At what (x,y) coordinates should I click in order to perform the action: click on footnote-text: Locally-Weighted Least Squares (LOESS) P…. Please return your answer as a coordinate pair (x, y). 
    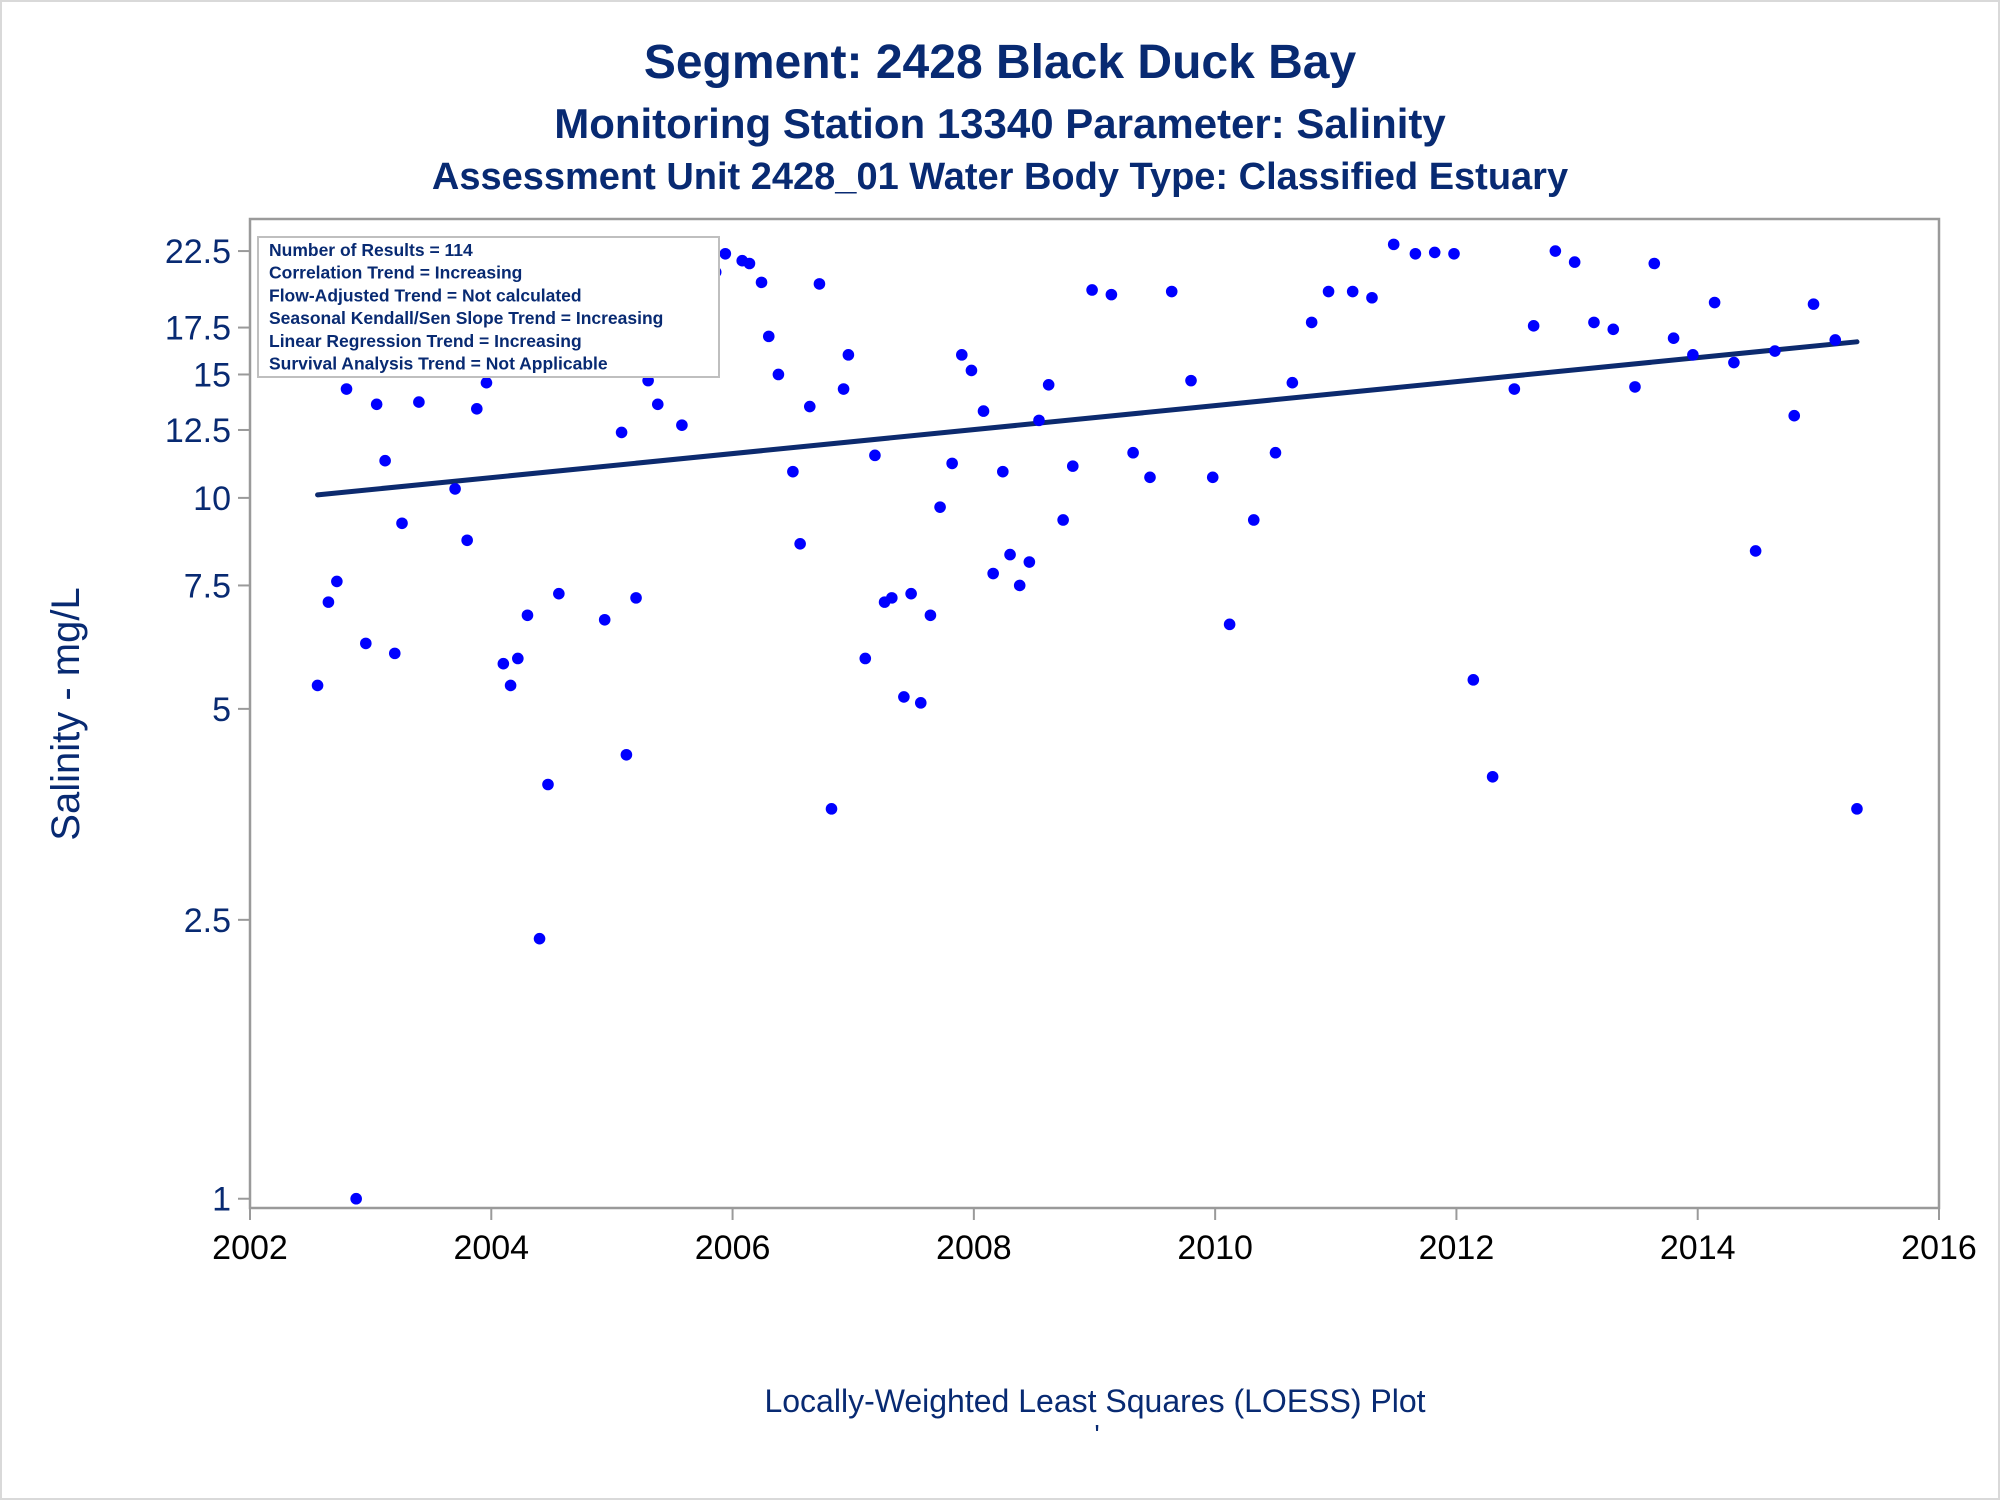
    Looking at the image, I should click on (1094, 1401).